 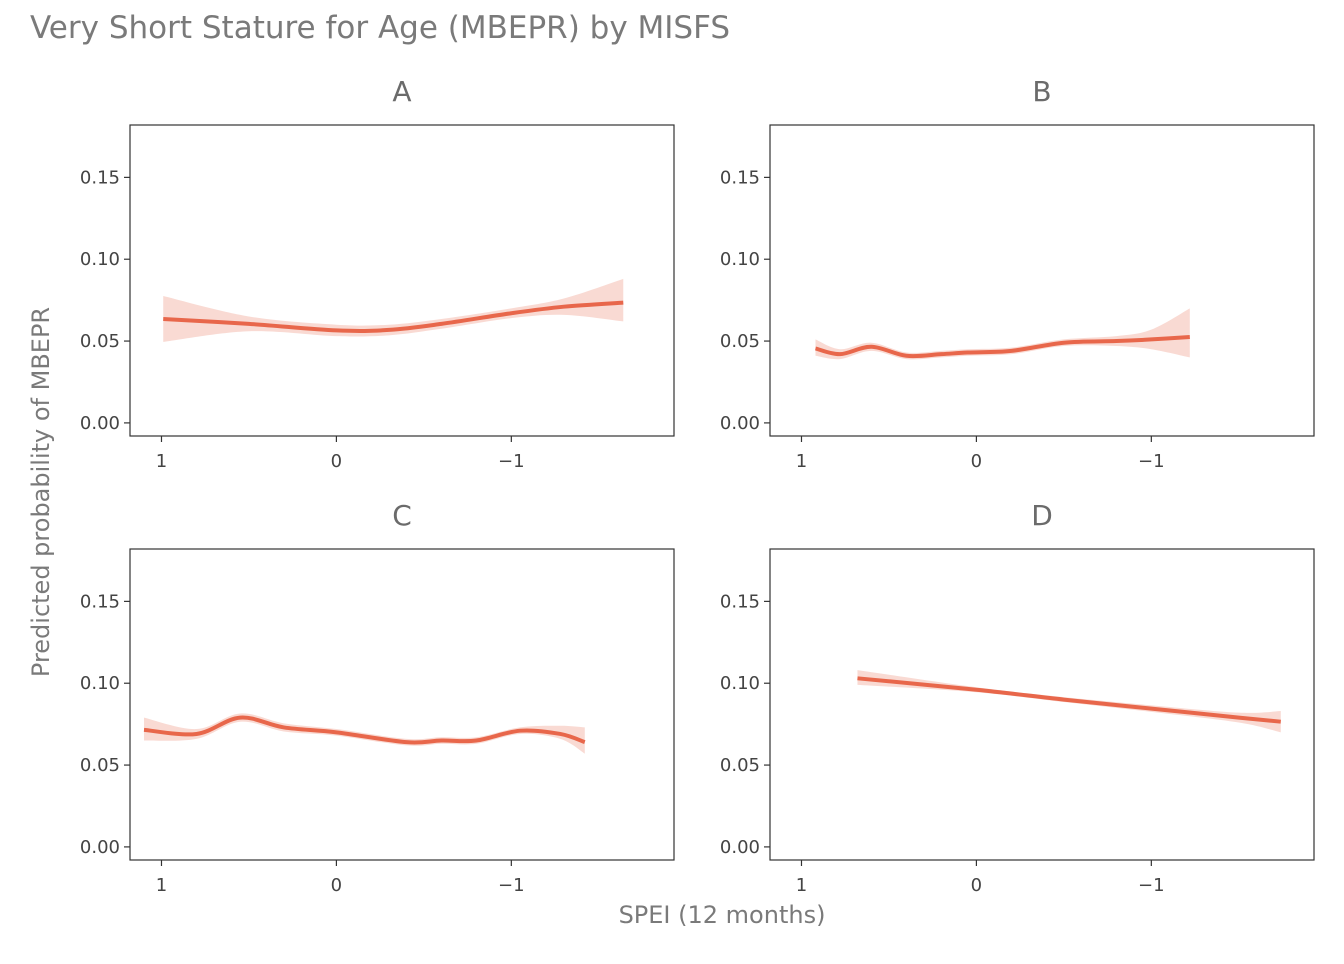 What do you see at coordinates (41, 492) in the screenshot?
I see `y-axis-title: Predicted probability of MBEPR` at bounding box center [41, 492].